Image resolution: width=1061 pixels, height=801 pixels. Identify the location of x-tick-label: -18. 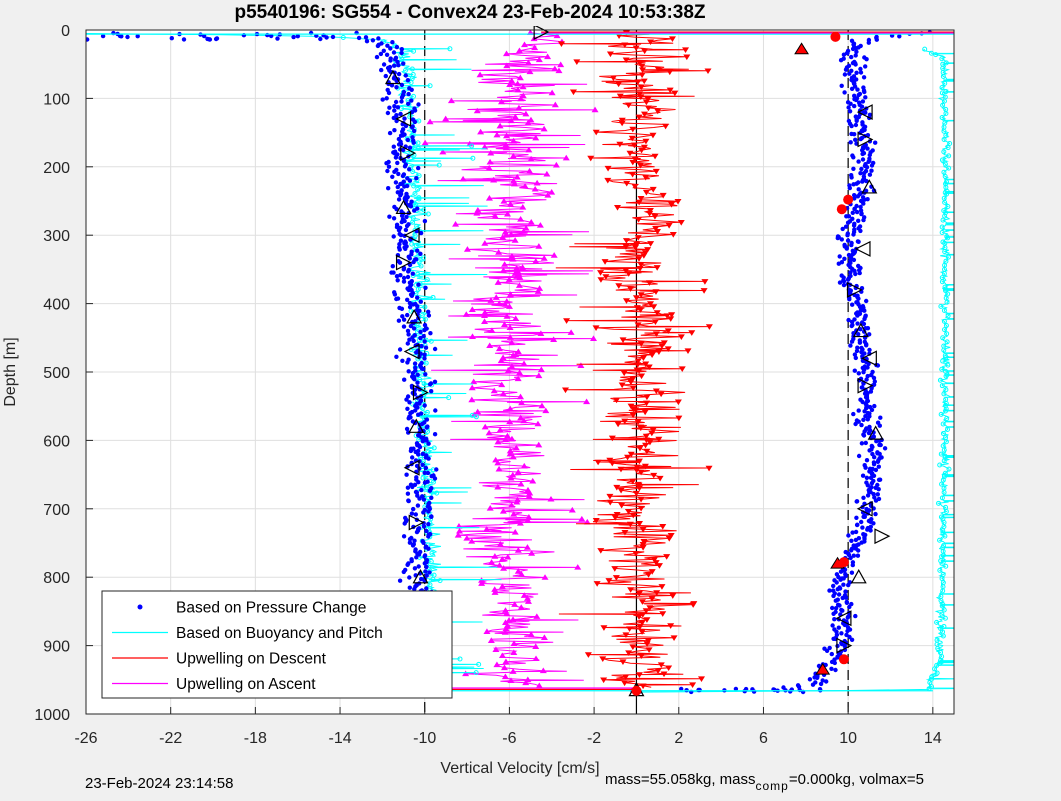
(255, 738).